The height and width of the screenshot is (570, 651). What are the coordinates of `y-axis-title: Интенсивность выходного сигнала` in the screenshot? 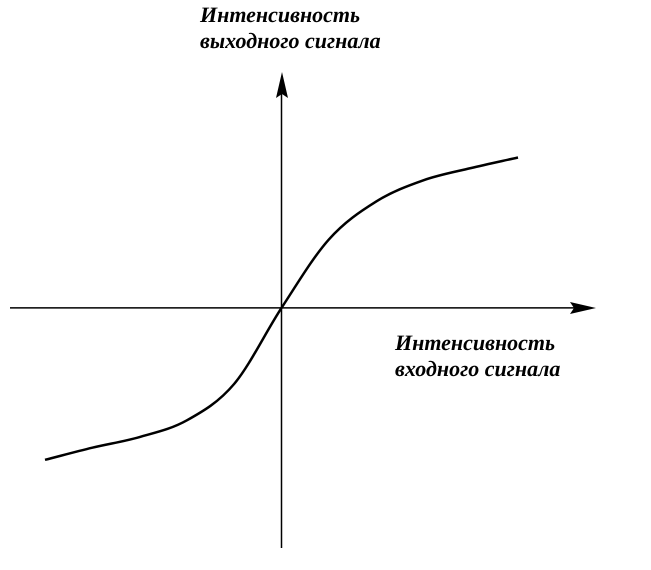 It's located at (291, 28).